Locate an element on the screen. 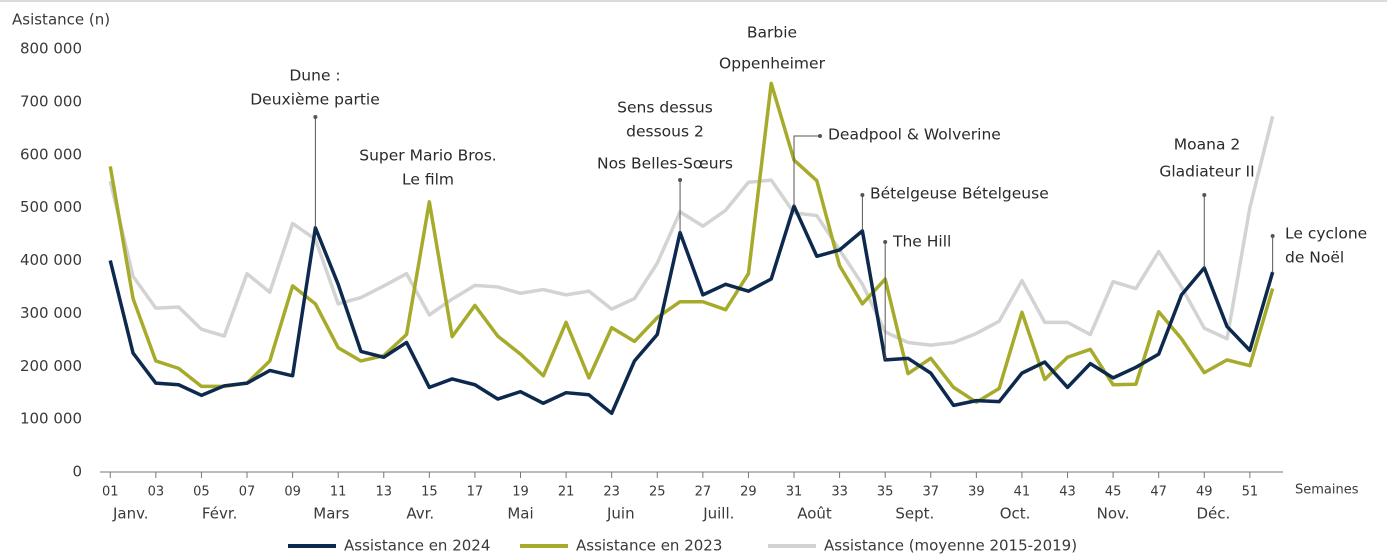  y-tick-label: 500 000 is located at coordinates (51, 207).